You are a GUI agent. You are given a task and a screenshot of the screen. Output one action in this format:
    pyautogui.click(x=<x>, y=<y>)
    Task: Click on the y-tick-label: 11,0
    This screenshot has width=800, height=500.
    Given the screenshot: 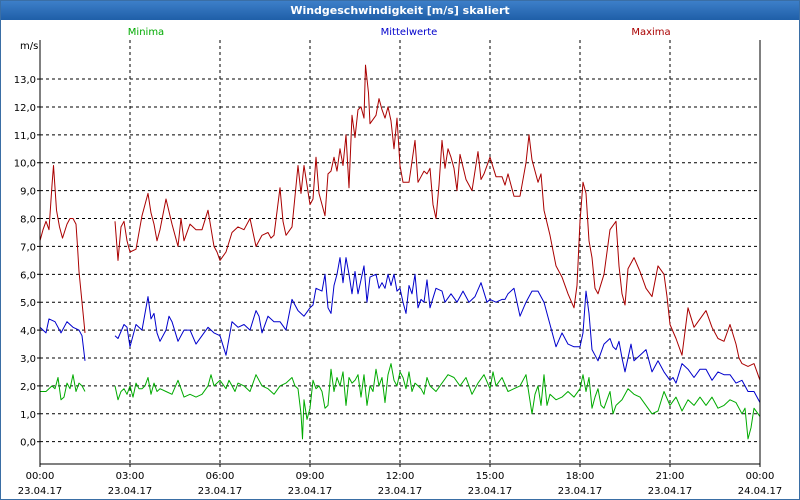 What is the action you would take?
    pyautogui.click(x=25, y=136)
    